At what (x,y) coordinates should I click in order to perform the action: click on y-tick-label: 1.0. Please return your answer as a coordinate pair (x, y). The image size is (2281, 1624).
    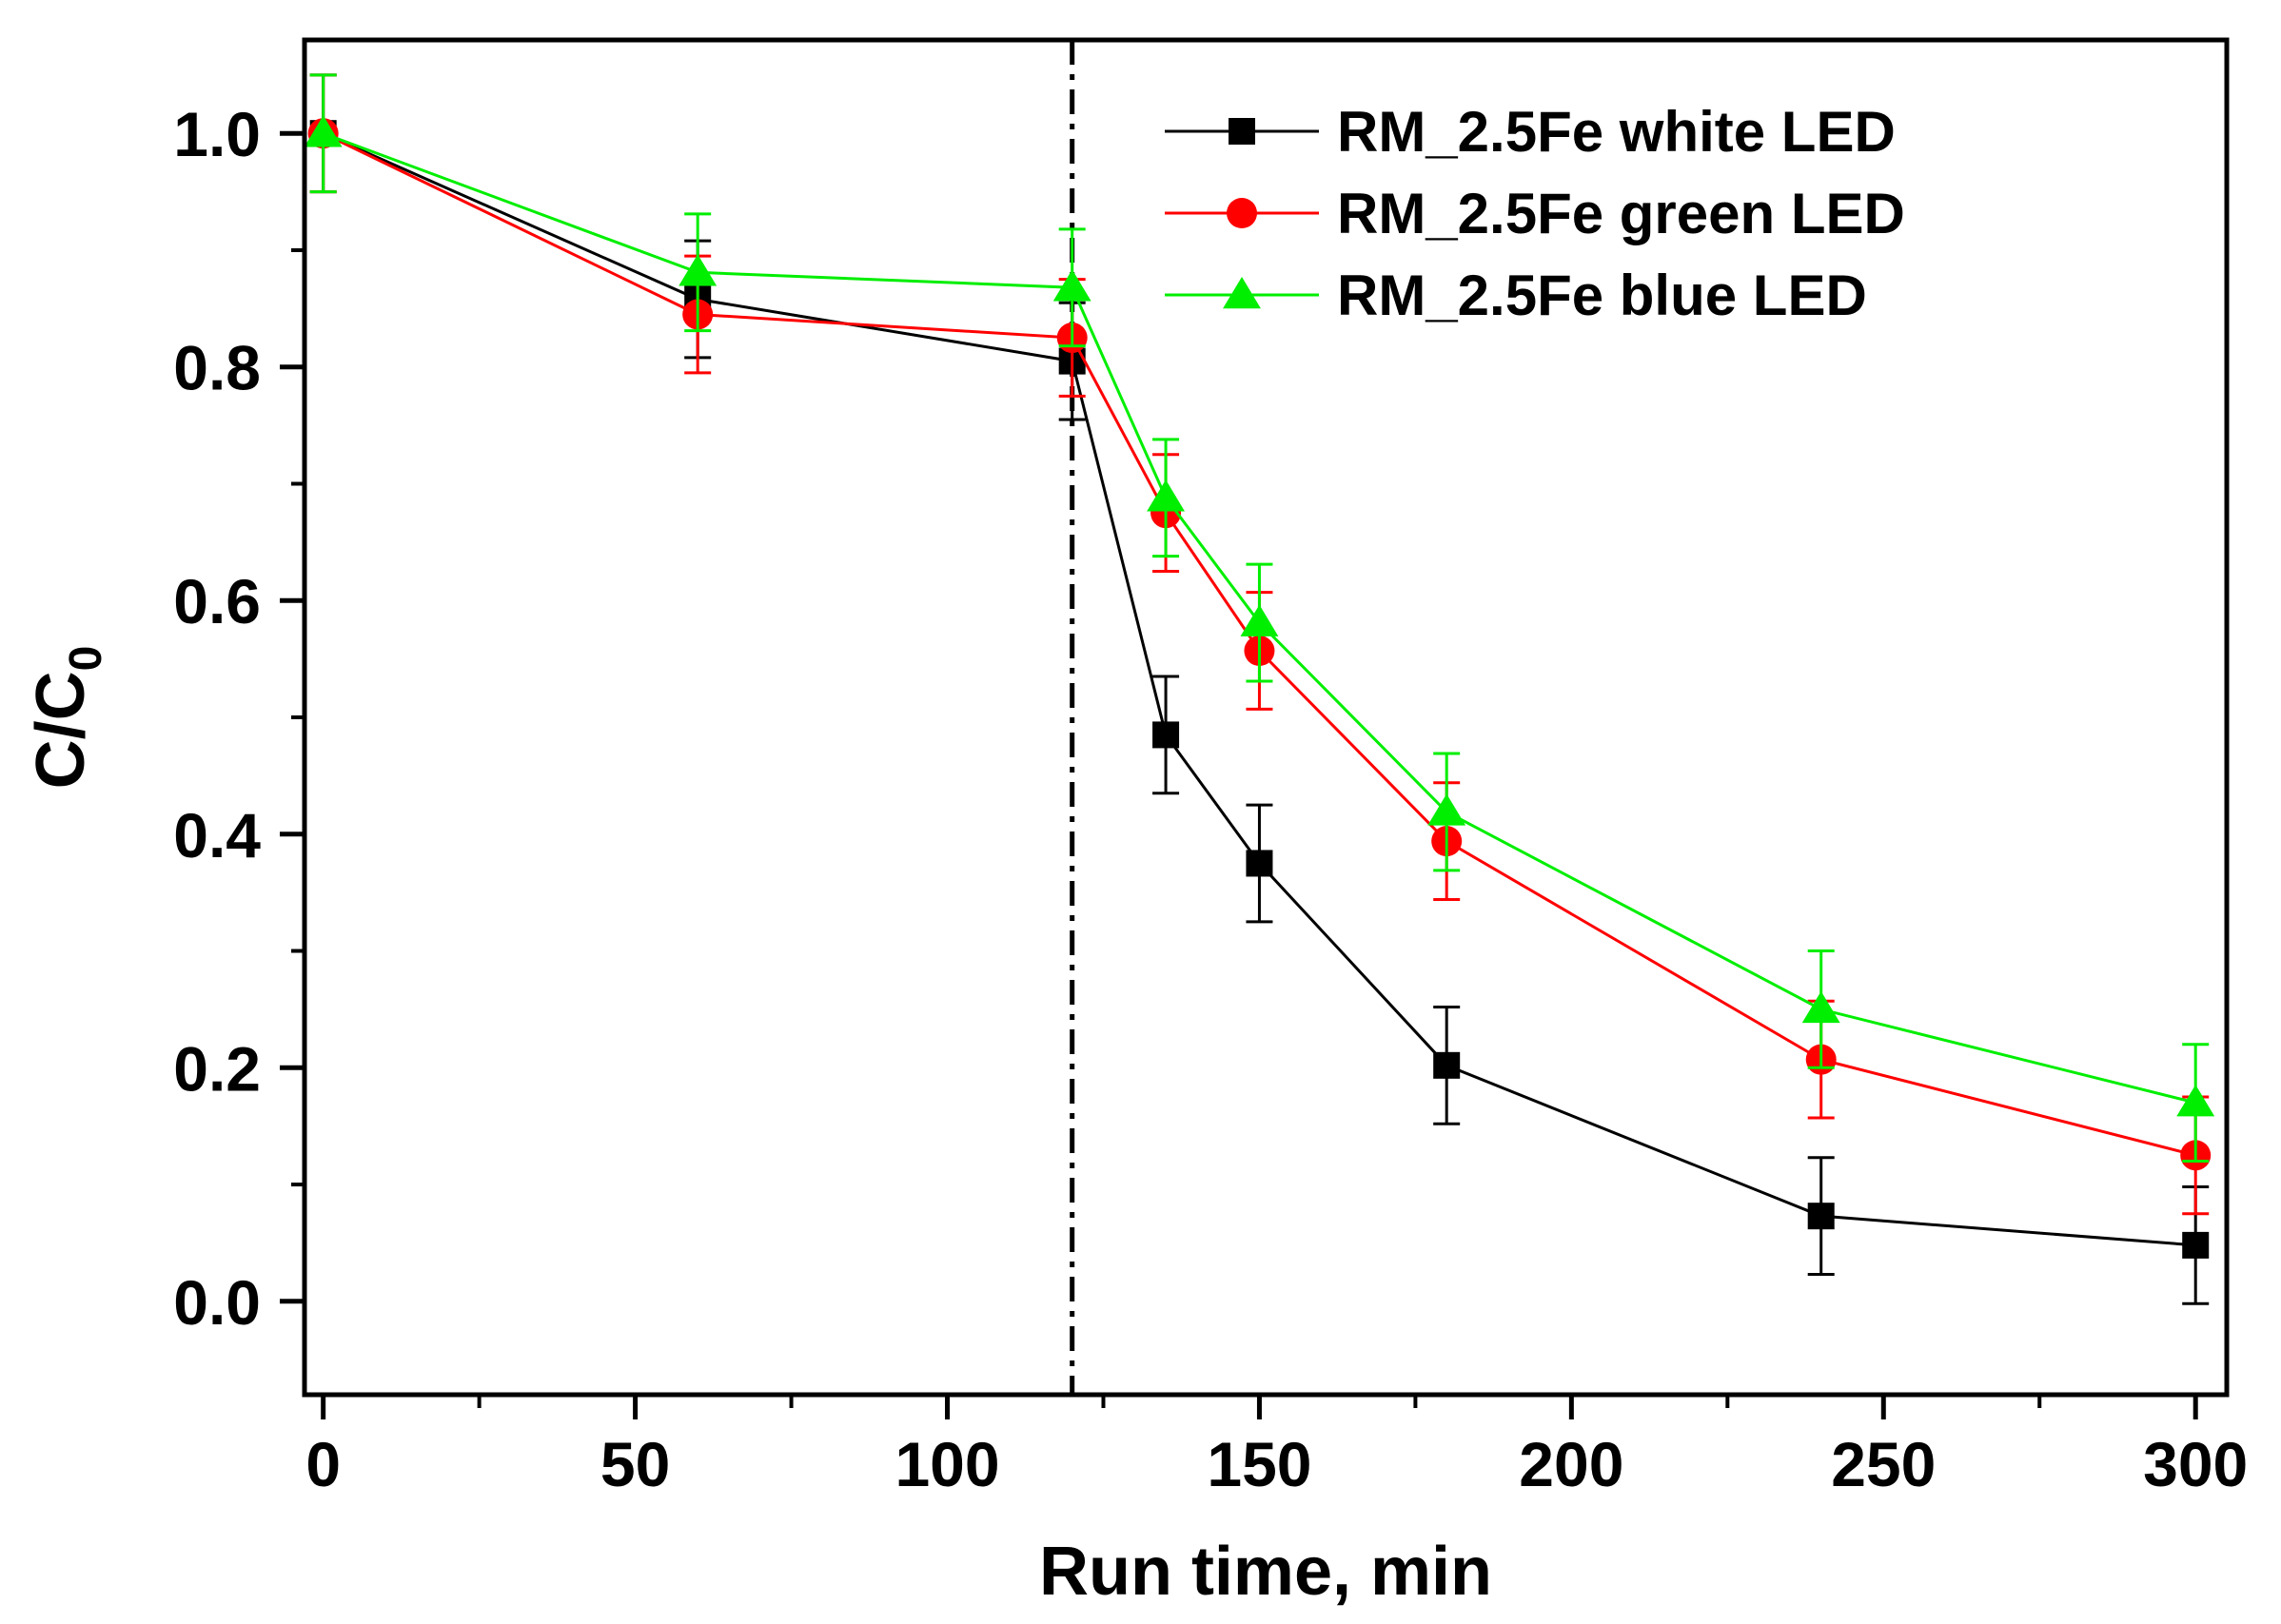
    Looking at the image, I should click on (217, 134).